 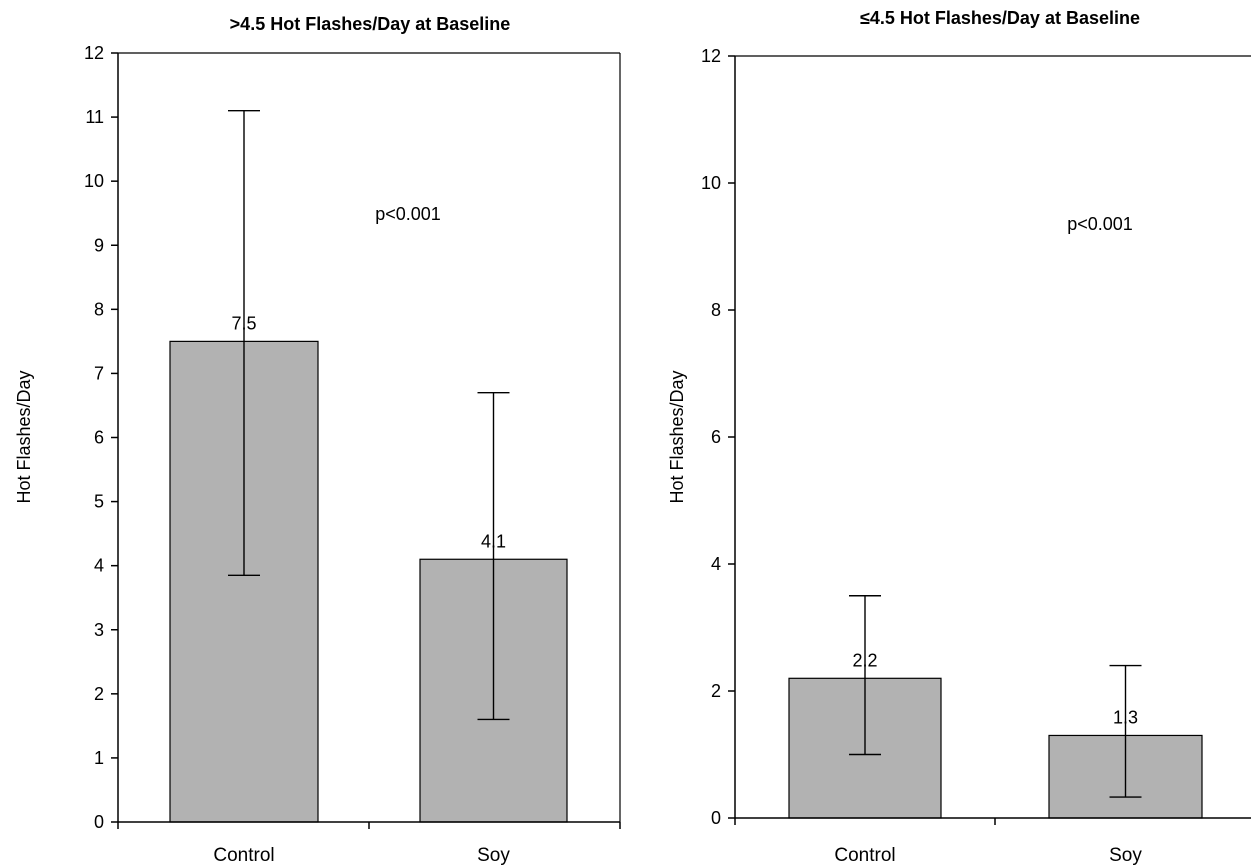 What do you see at coordinates (99, 502) in the screenshot?
I see `y-tick-label: 5` at bounding box center [99, 502].